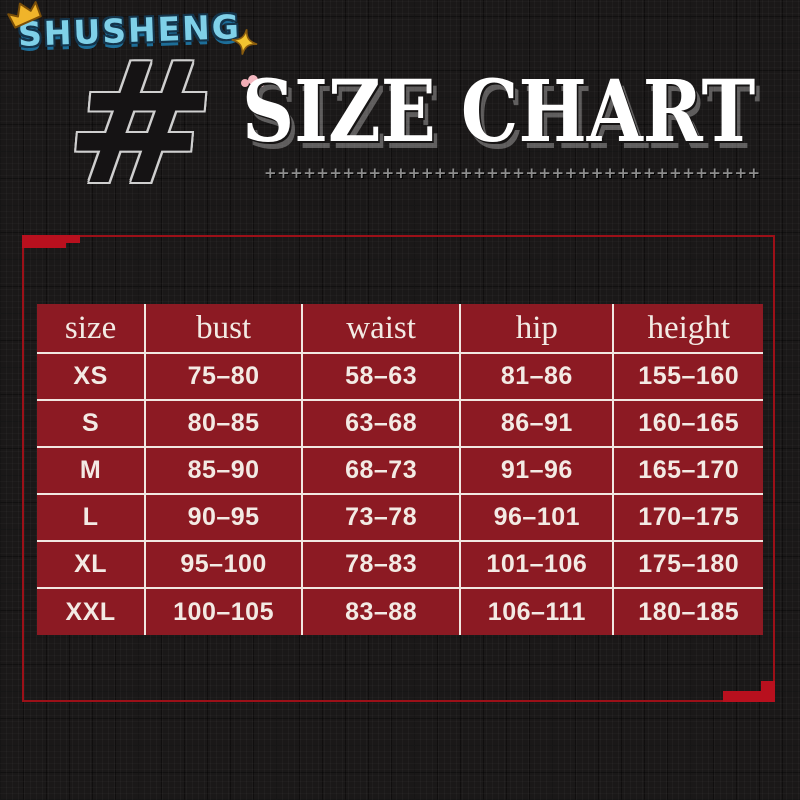 This screenshot has width=800, height=800. Describe the element at coordinates (132, 28) in the screenshot. I see `brand-logo: SHUSHENG` at that location.